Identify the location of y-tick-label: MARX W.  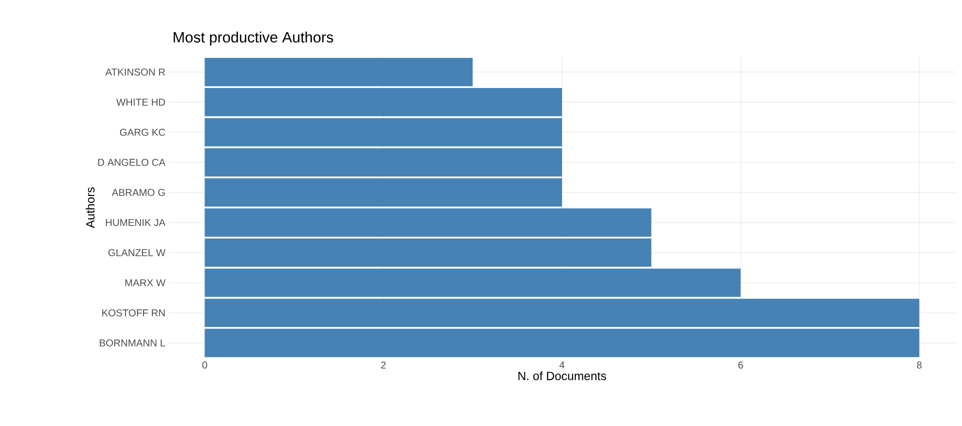
(145, 282).